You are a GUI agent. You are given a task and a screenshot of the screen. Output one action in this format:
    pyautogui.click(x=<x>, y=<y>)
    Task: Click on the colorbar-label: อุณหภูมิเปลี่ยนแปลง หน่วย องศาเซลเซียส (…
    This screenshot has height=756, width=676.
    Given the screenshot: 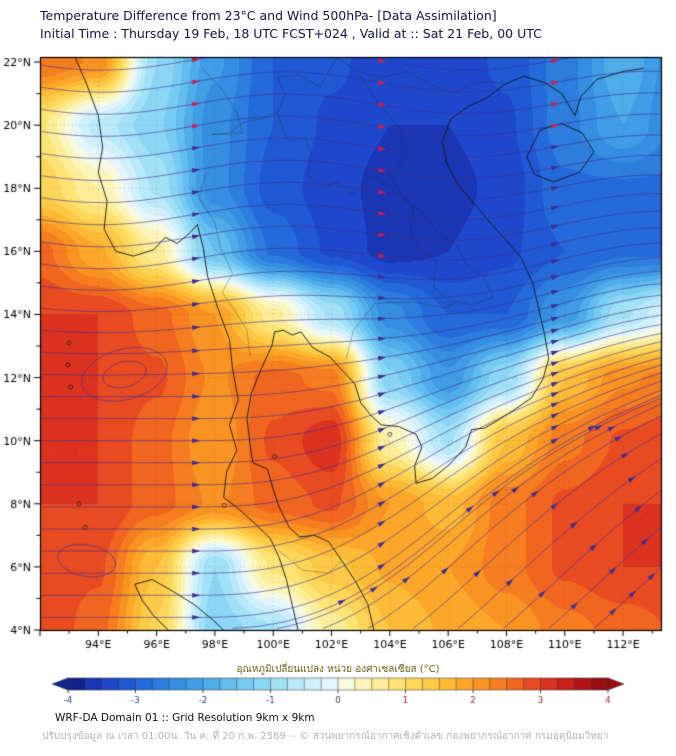 What is the action you would take?
    pyautogui.click(x=338, y=669)
    